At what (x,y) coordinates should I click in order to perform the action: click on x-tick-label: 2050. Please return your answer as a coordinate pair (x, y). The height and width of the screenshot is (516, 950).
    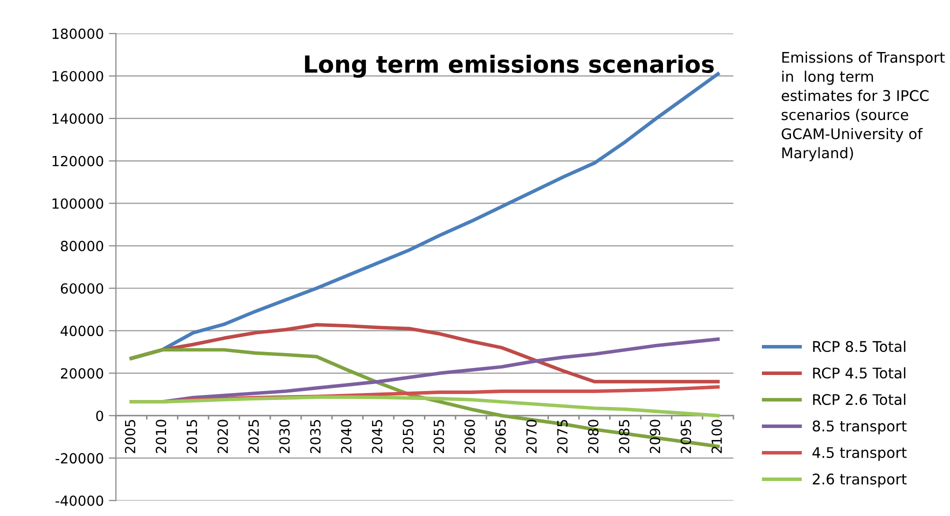
    Looking at the image, I should click on (408, 437).